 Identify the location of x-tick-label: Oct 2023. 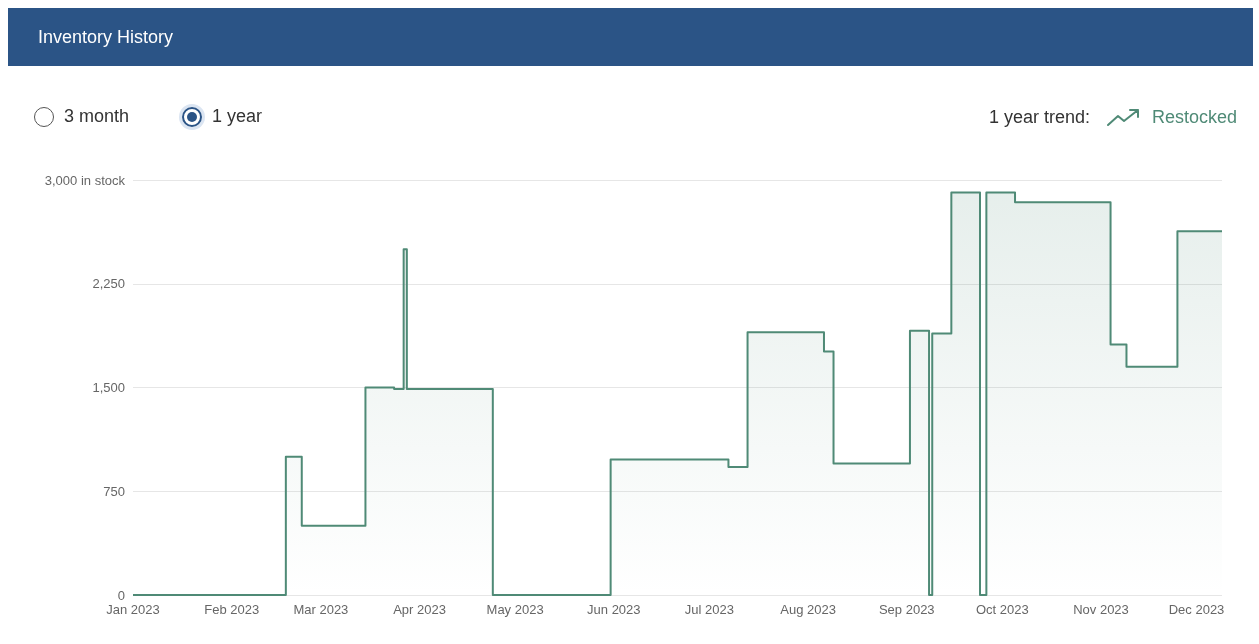
(1002, 609).